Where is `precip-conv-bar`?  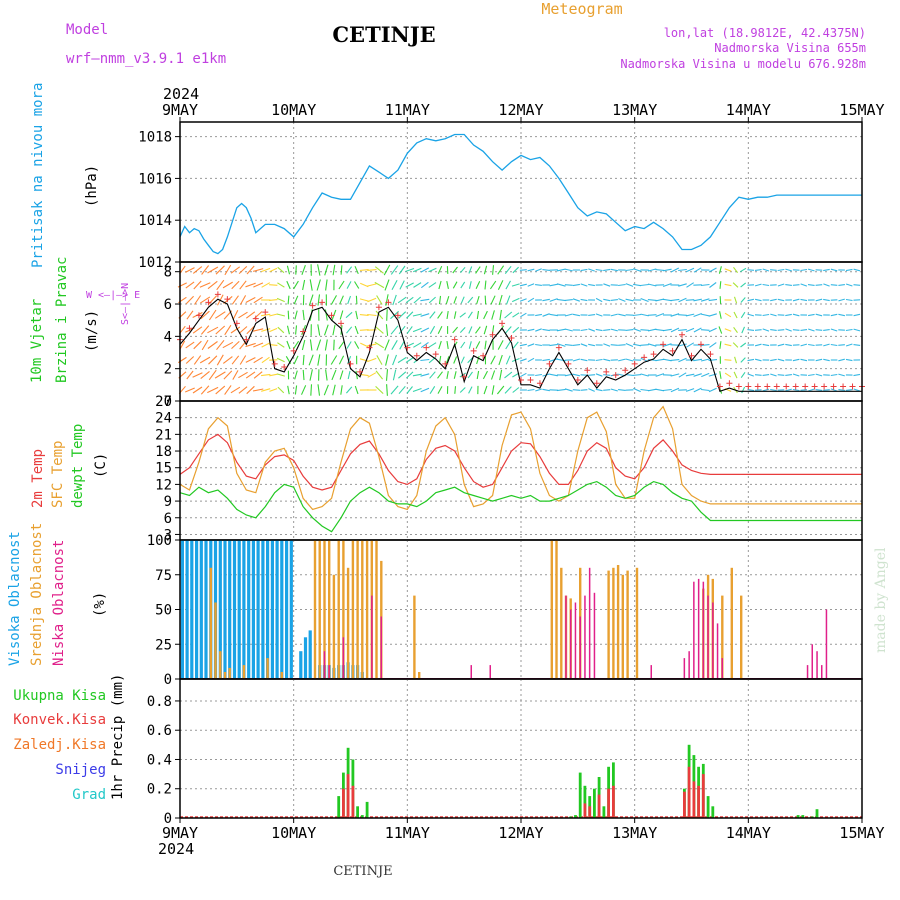
precip-conv-bar is located at coordinates (613, 801).